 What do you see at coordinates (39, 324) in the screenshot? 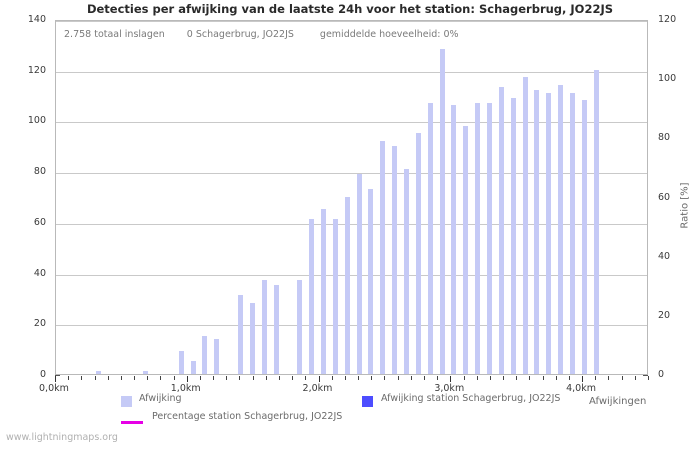
I see `y-axis-left-tick-label: 20` at bounding box center [39, 324].